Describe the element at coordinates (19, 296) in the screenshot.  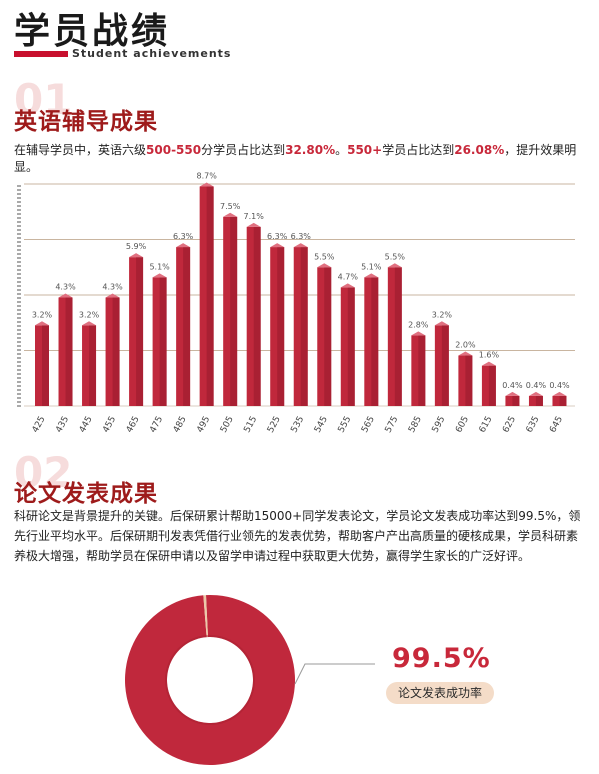
I see `chart-y-axis-ticks` at that location.